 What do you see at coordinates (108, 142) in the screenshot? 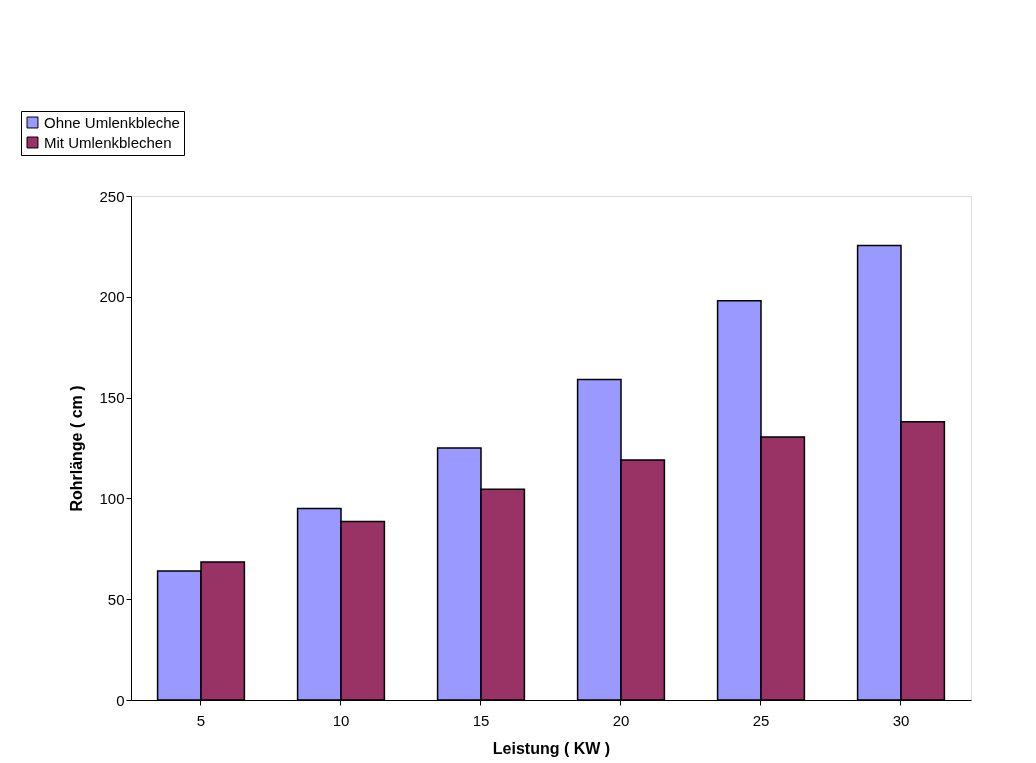
I see `legend-label: Mit Umlenkblechen` at bounding box center [108, 142].